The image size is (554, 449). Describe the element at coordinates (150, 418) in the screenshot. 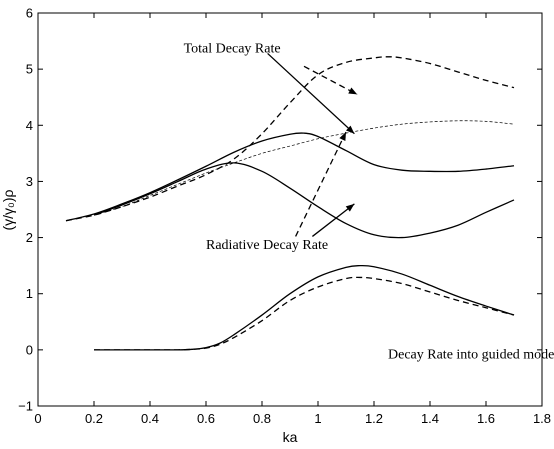

I see `x-tick-label: 0.4` at that location.